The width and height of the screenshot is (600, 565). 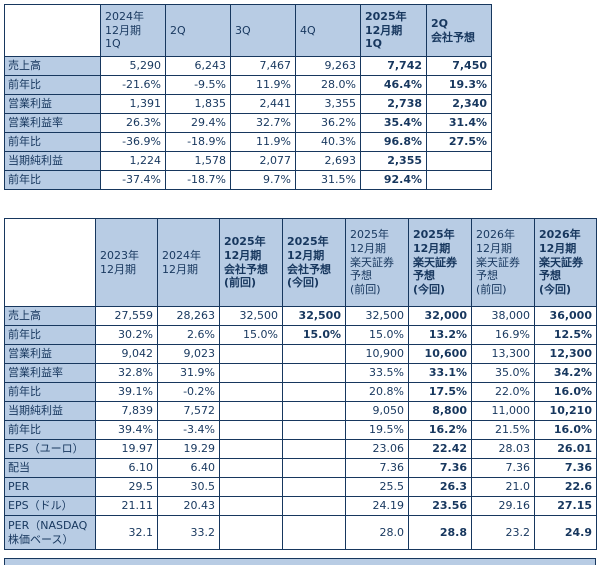 What do you see at coordinates (251, 262) in the screenshot?
I see `column-header: 2025年 12月期 会社予想 (前回)` at bounding box center [251, 262].